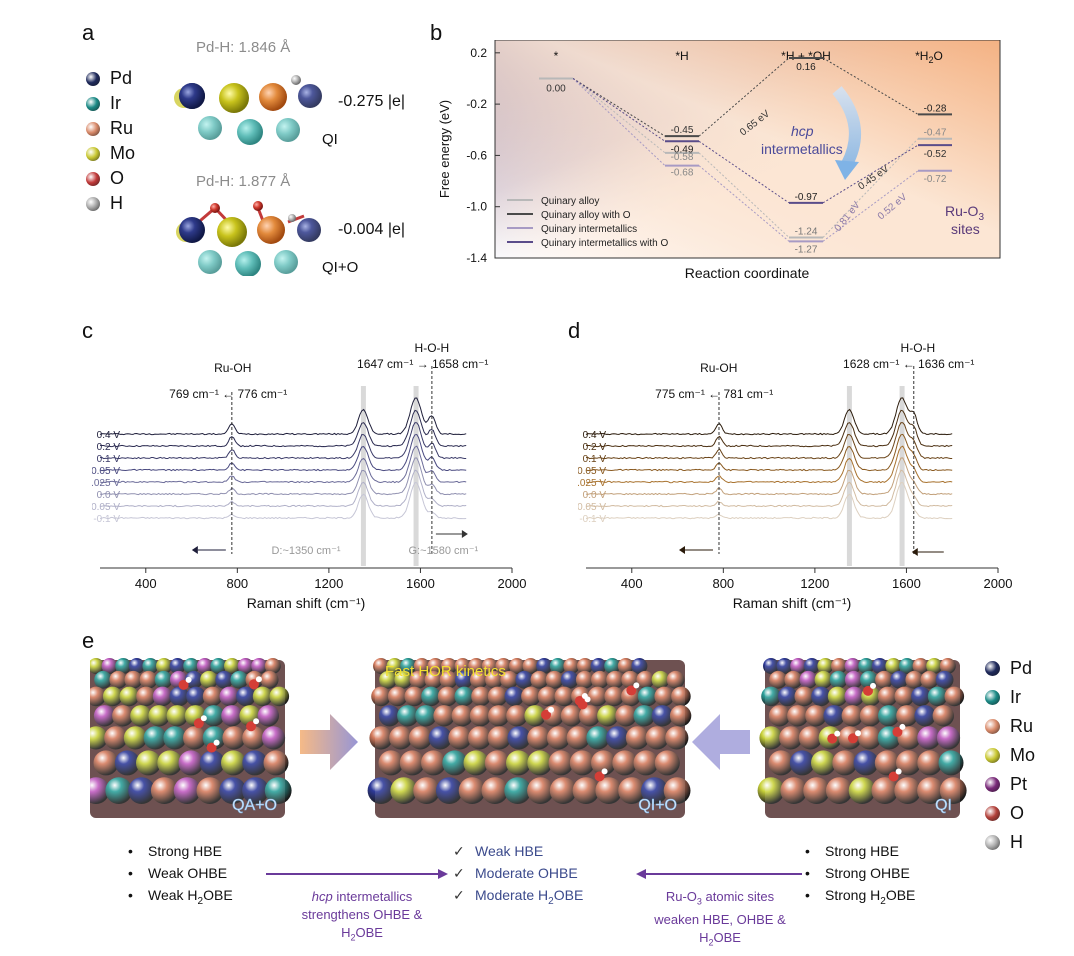 This screenshot has height=956, width=1074. I want to click on x-tick-label: 1200, so click(328, 583).